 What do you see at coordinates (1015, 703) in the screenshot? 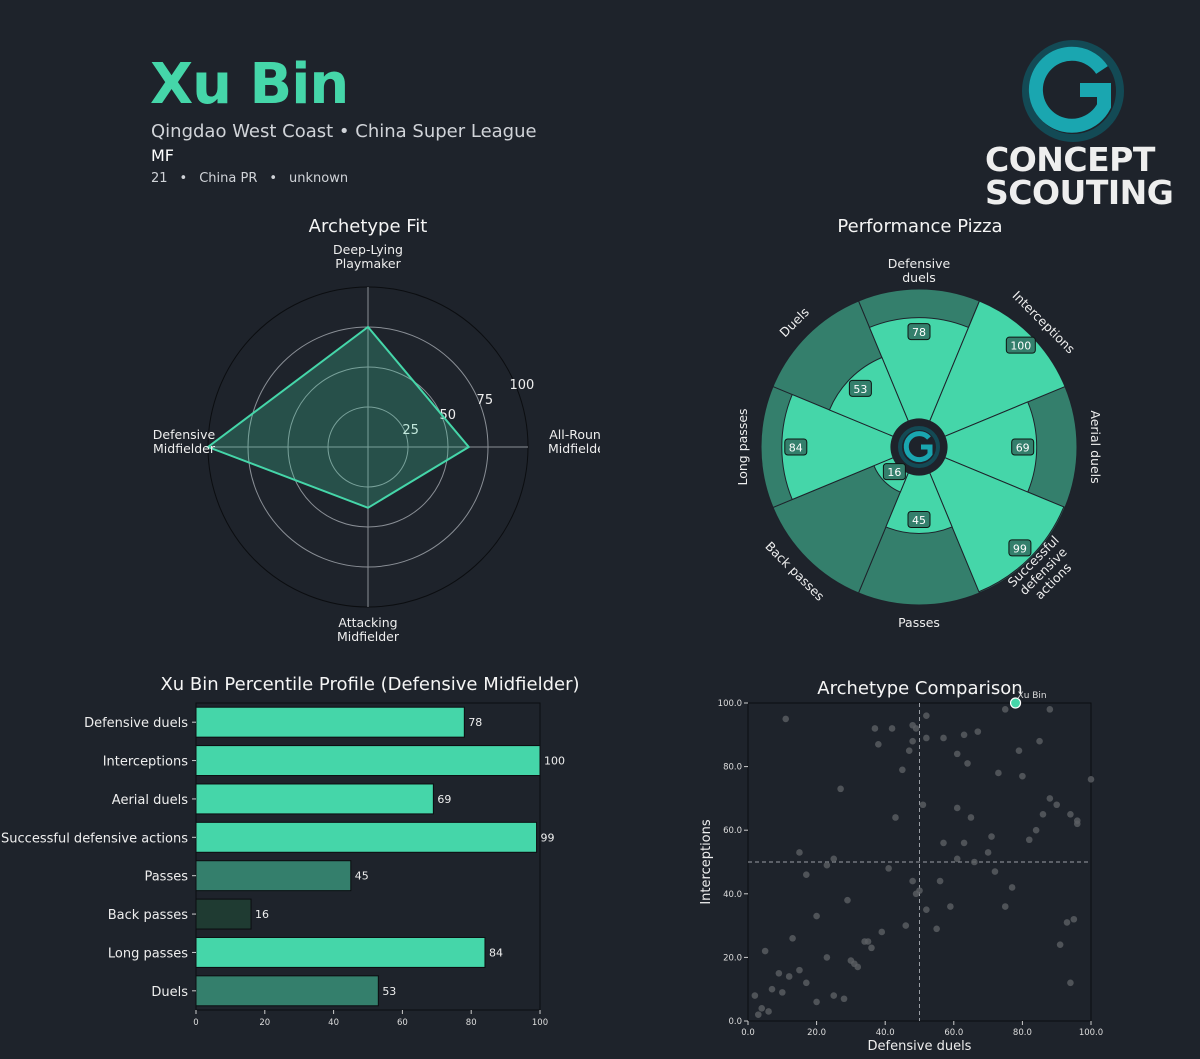
I see `scatter-highlight-point` at bounding box center [1015, 703].